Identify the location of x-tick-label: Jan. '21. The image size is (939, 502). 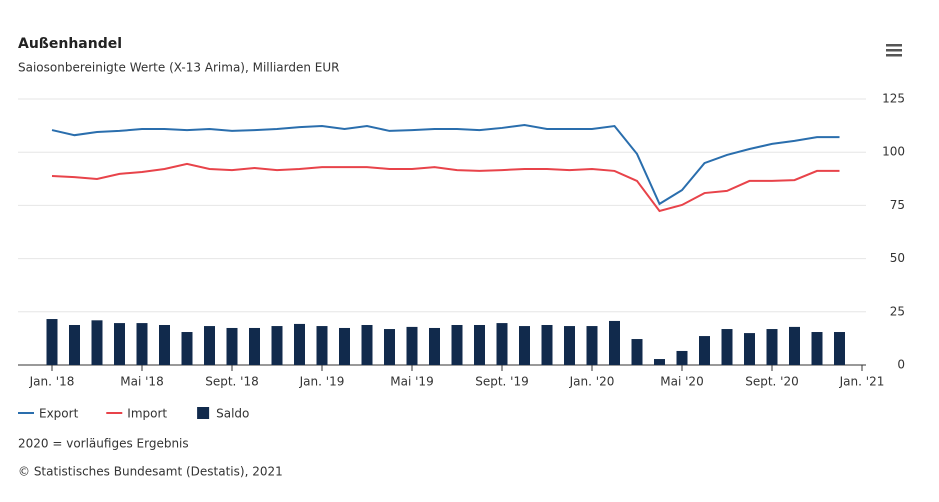
(862, 382).